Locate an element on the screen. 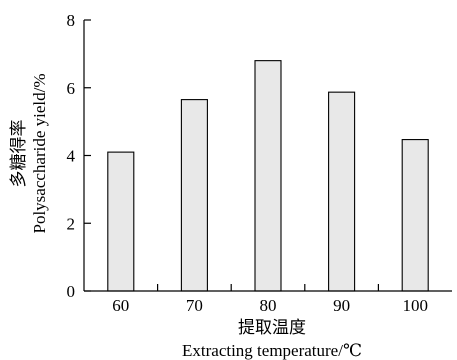 The width and height of the screenshot is (457, 360). y-axis-label-english: Polysaccharide yield/% is located at coordinates (39, 153).